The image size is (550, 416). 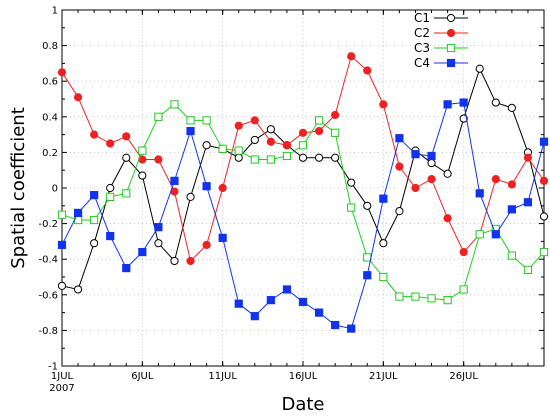 I want to click on y-tick-label: -0.4, so click(x=48, y=260).